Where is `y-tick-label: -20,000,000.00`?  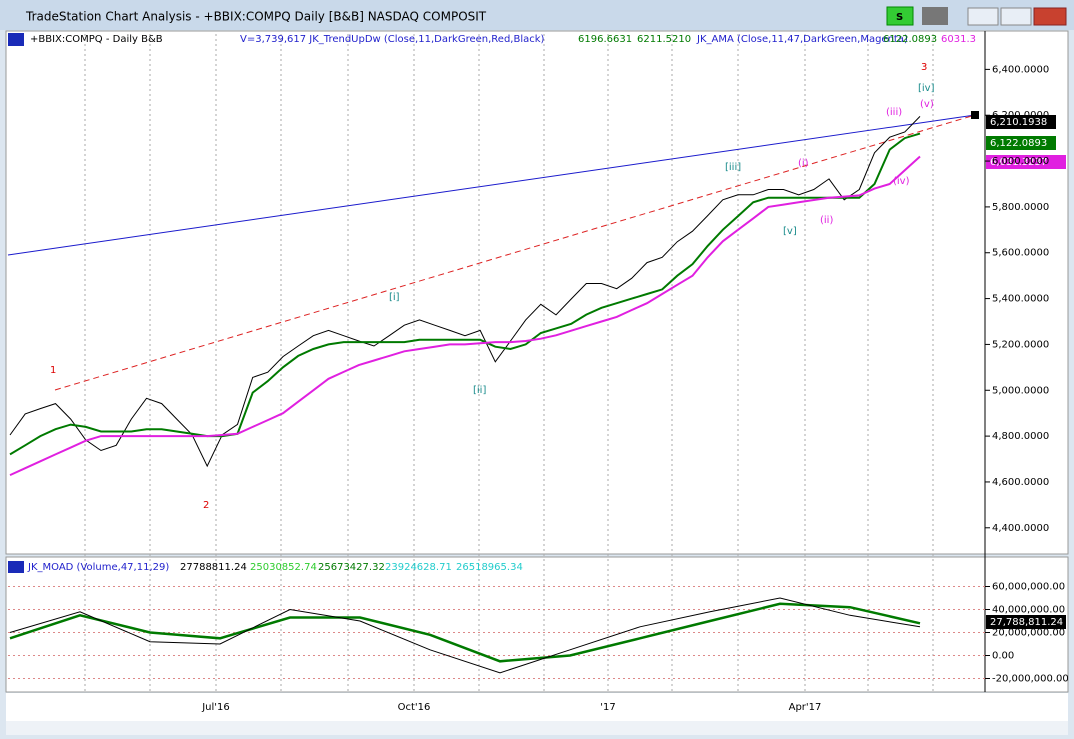
y-tick-label: -20,000,000.00 is located at coordinates (1030, 679).